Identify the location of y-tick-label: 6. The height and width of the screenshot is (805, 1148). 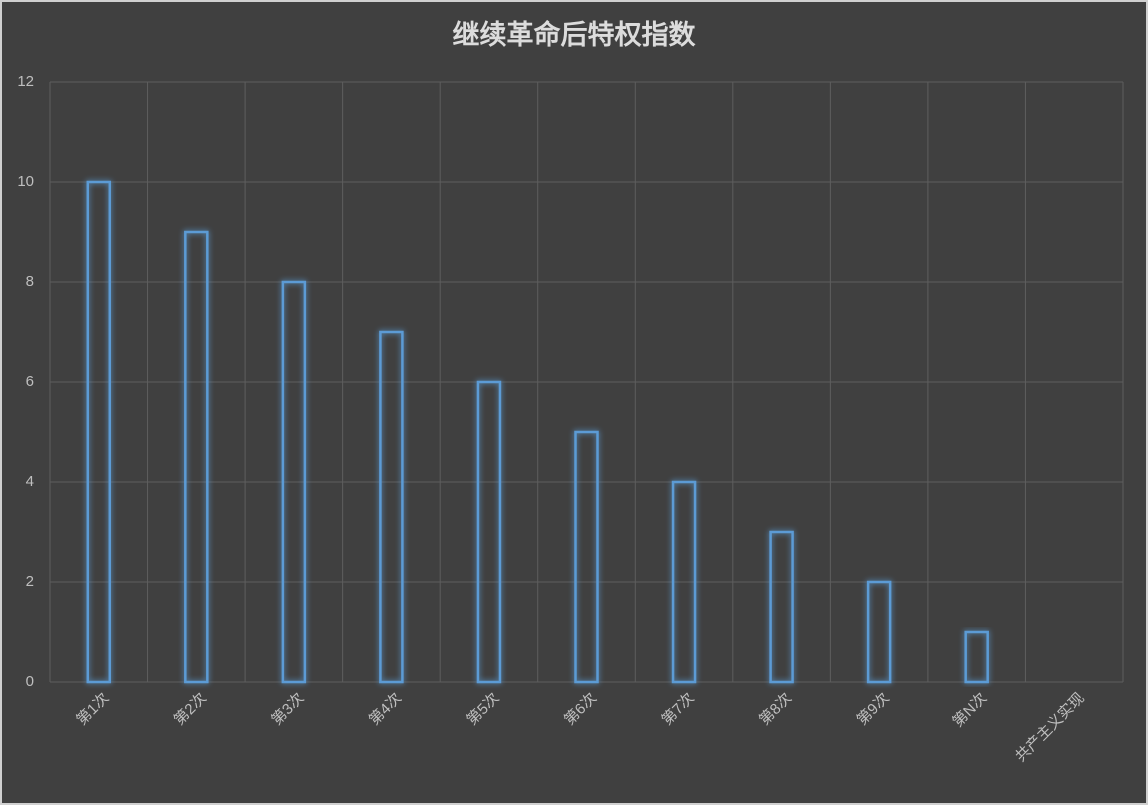
(30, 381).